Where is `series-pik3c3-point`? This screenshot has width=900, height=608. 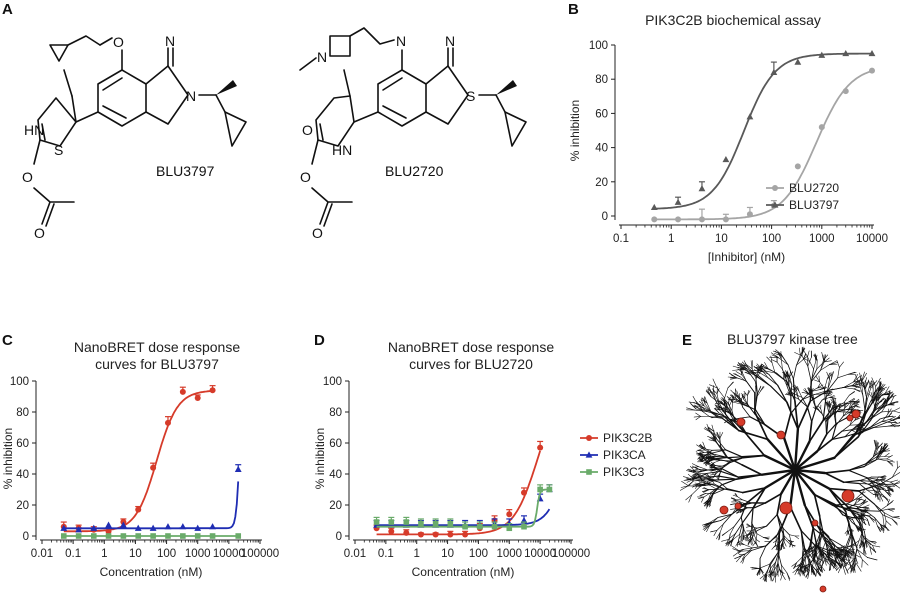
series-pik3c3-point is located at coordinates (197, 536).